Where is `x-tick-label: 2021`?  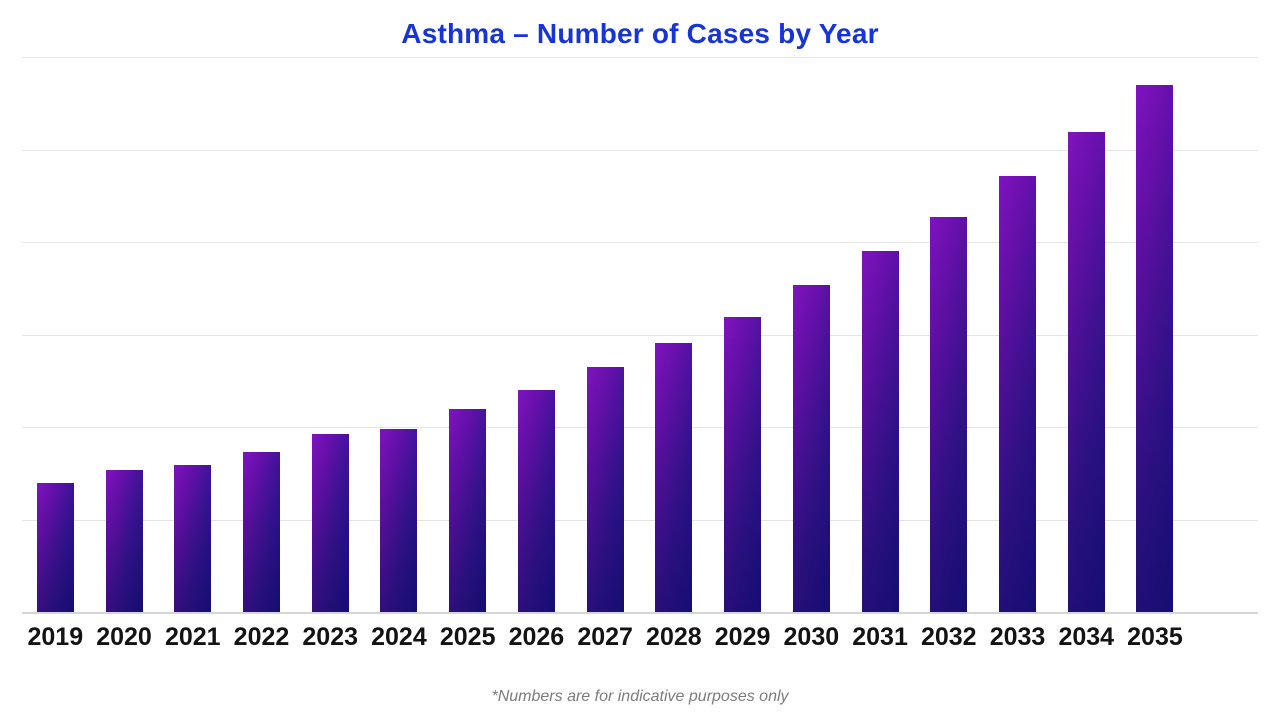
x-tick-label: 2021 is located at coordinates (192, 637).